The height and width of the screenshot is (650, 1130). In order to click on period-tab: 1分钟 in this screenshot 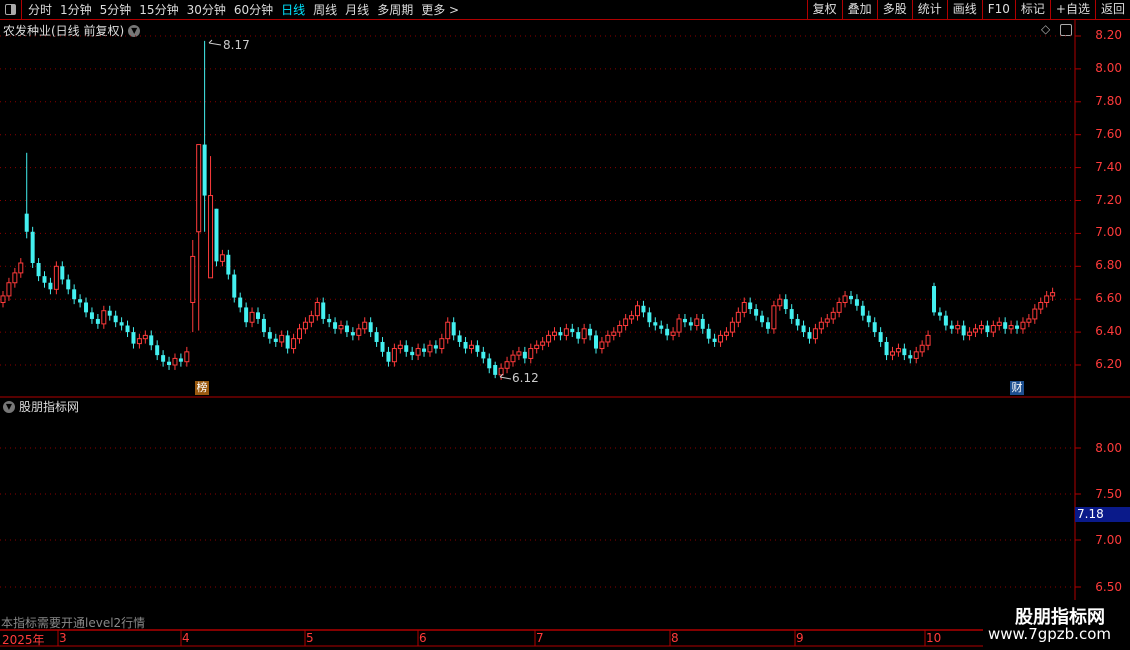, I will do `click(76, 10)`.